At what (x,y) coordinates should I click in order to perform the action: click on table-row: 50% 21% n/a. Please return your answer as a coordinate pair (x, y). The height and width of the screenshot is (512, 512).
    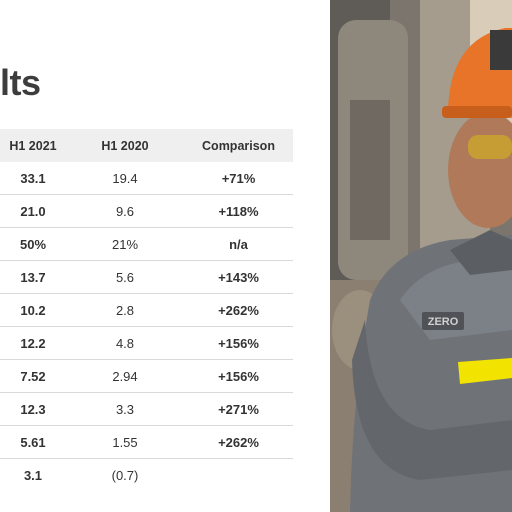
    Looking at the image, I should click on (146, 244).